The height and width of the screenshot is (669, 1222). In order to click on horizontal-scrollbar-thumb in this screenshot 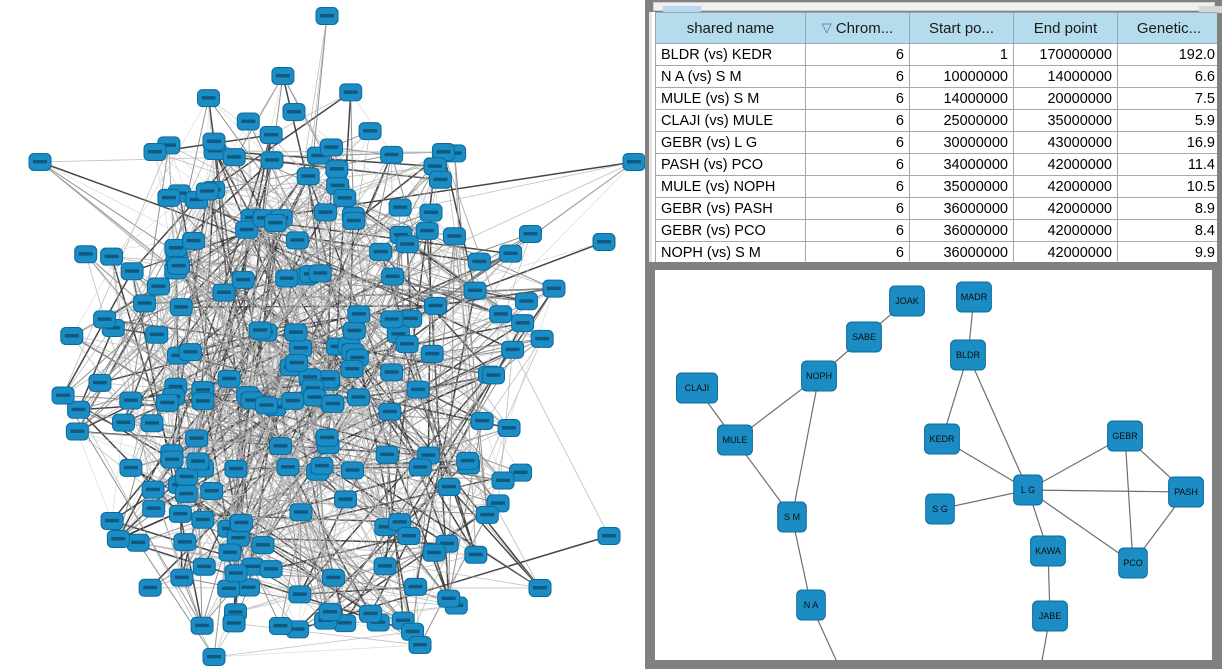, I will do `click(682, 9)`.